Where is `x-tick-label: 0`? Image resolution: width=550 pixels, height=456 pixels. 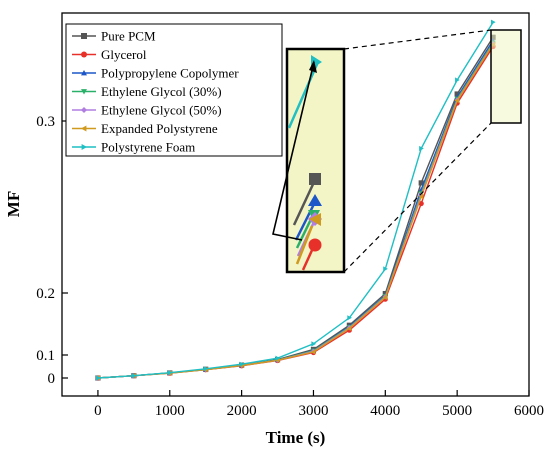 x-tick-label: 0 is located at coordinates (98, 411).